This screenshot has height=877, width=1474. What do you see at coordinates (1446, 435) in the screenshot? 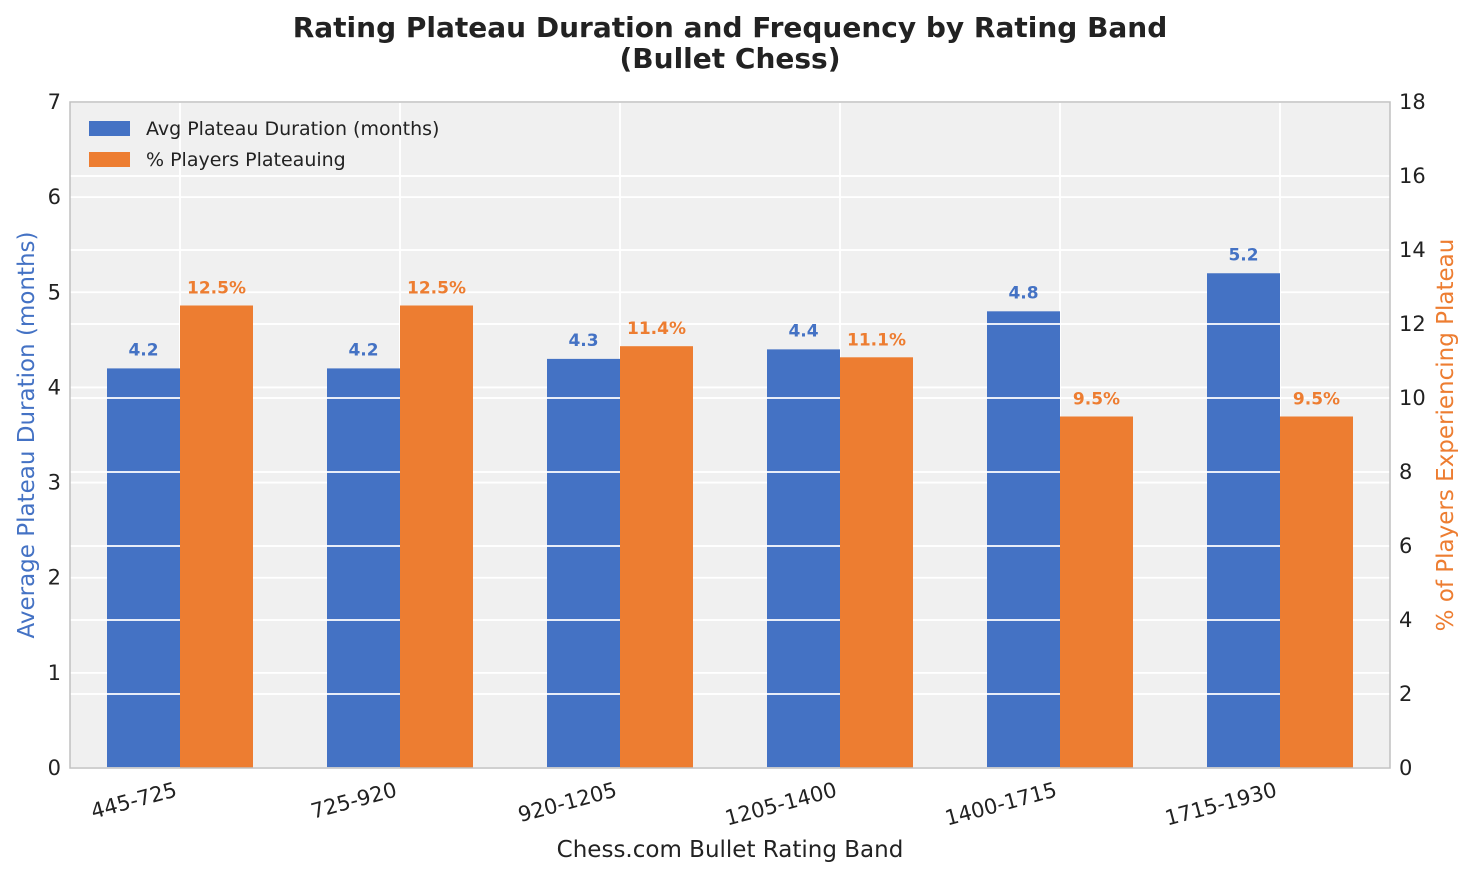
I see `right-axis-label: % of Players Experiencing Plateau` at bounding box center [1446, 435].